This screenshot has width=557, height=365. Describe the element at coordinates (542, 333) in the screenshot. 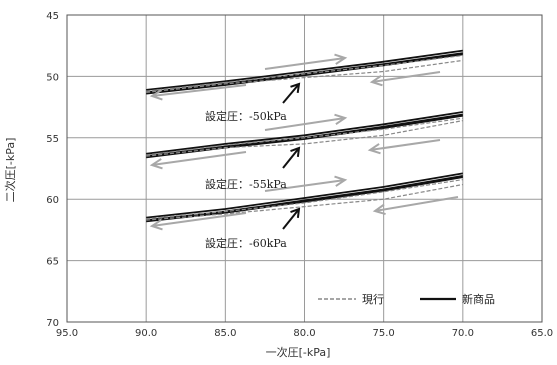

I see `x-tick-label: 65.0` at that location.